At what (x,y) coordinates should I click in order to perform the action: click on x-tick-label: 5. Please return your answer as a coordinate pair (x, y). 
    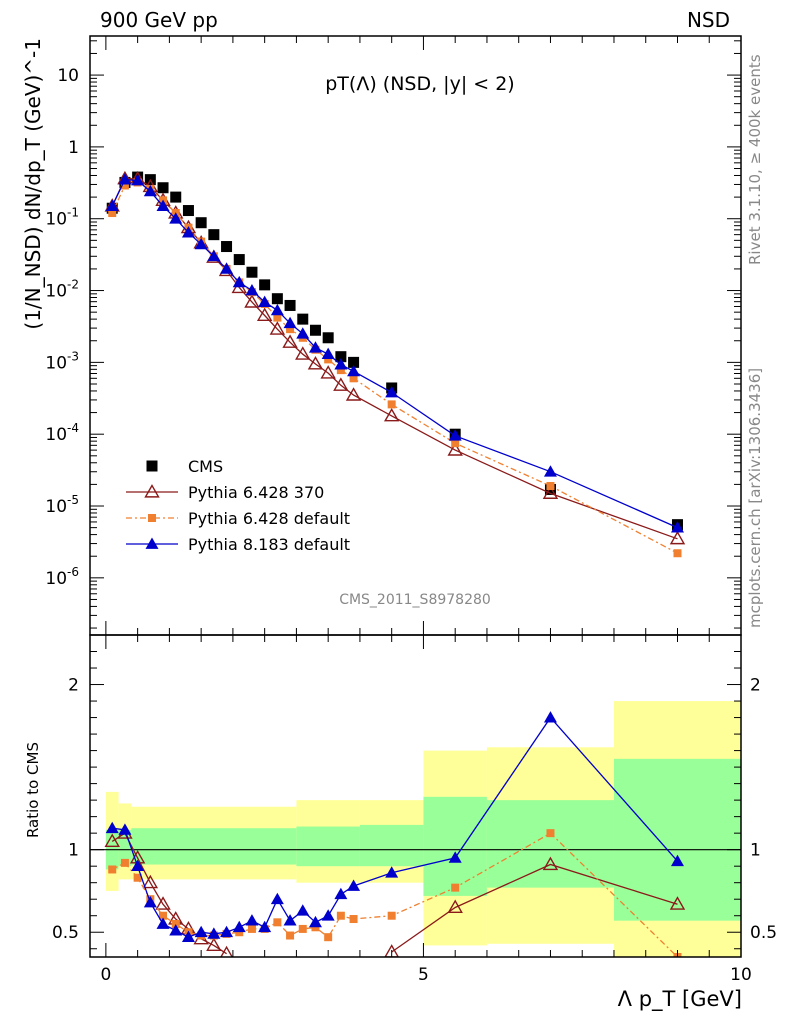
    Looking at the image, I should click on (423, 975).